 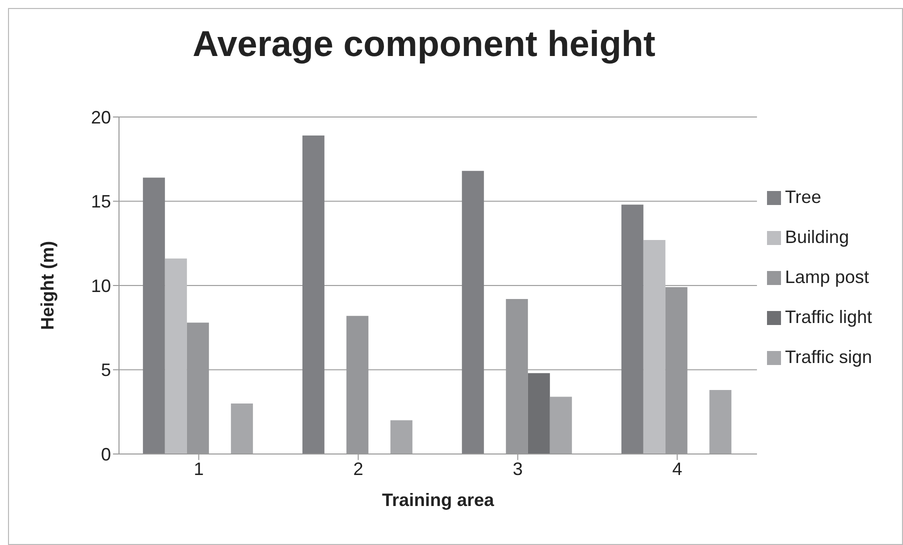 What do you see at coordinates (828, 316) in the screenshot?
I see `legend-label: Traffic light` at bounding box center [828, 316].